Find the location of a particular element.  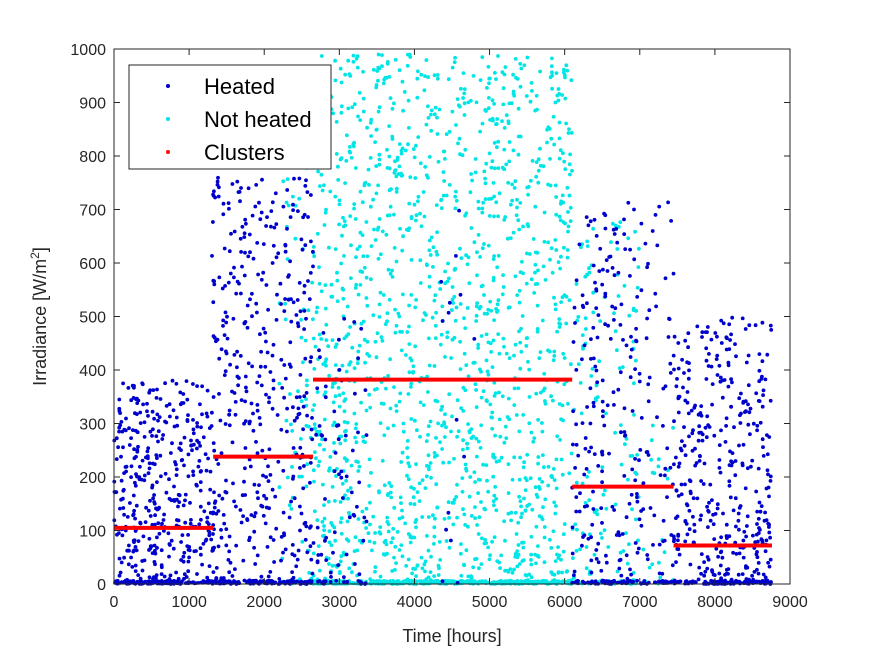

y-tick-label: 0 is located at coordinates (101, 585).